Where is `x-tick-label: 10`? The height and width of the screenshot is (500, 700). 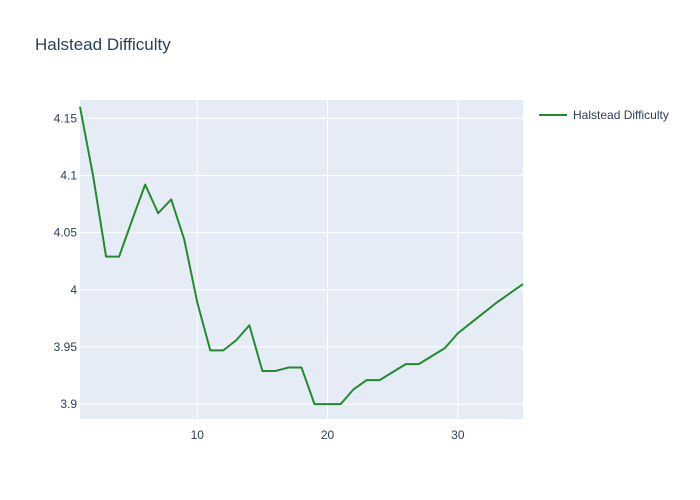 x-tick-label: 10 is located at coordinates (198, 435).